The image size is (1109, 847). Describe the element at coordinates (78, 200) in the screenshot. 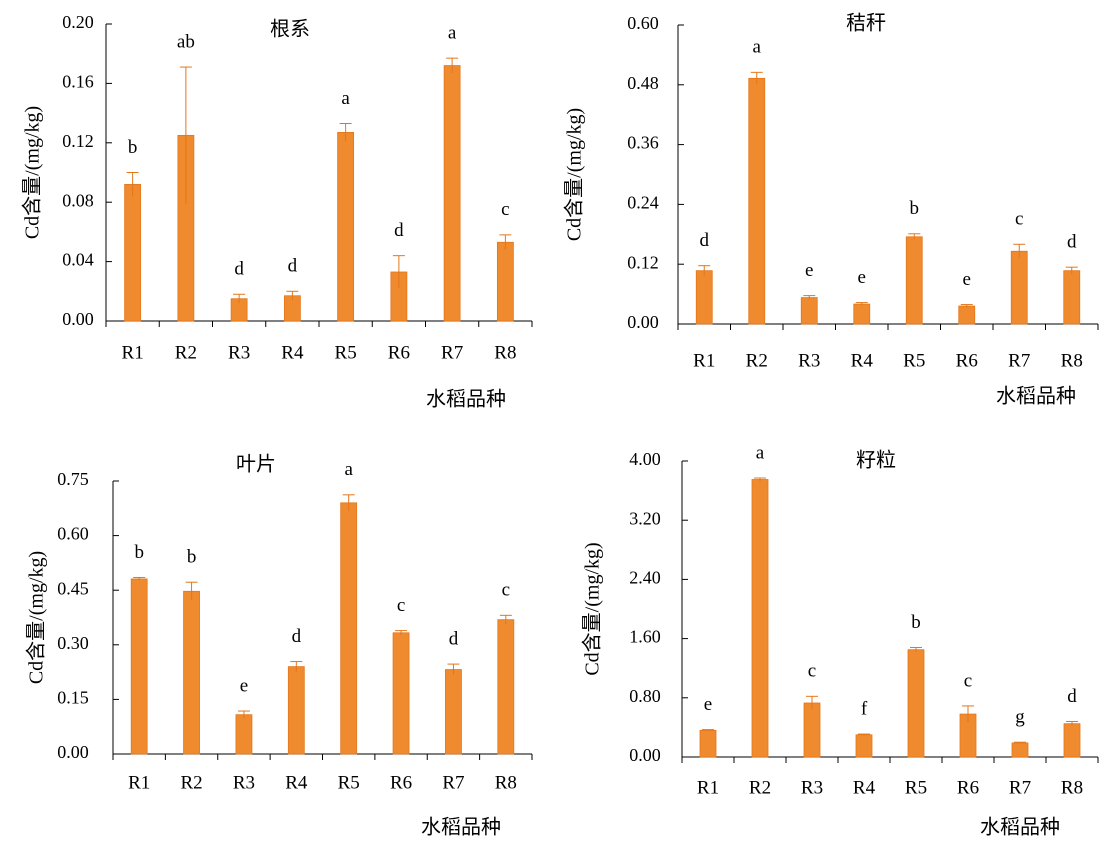

I see `y-tick-label: 0.08` at that location.